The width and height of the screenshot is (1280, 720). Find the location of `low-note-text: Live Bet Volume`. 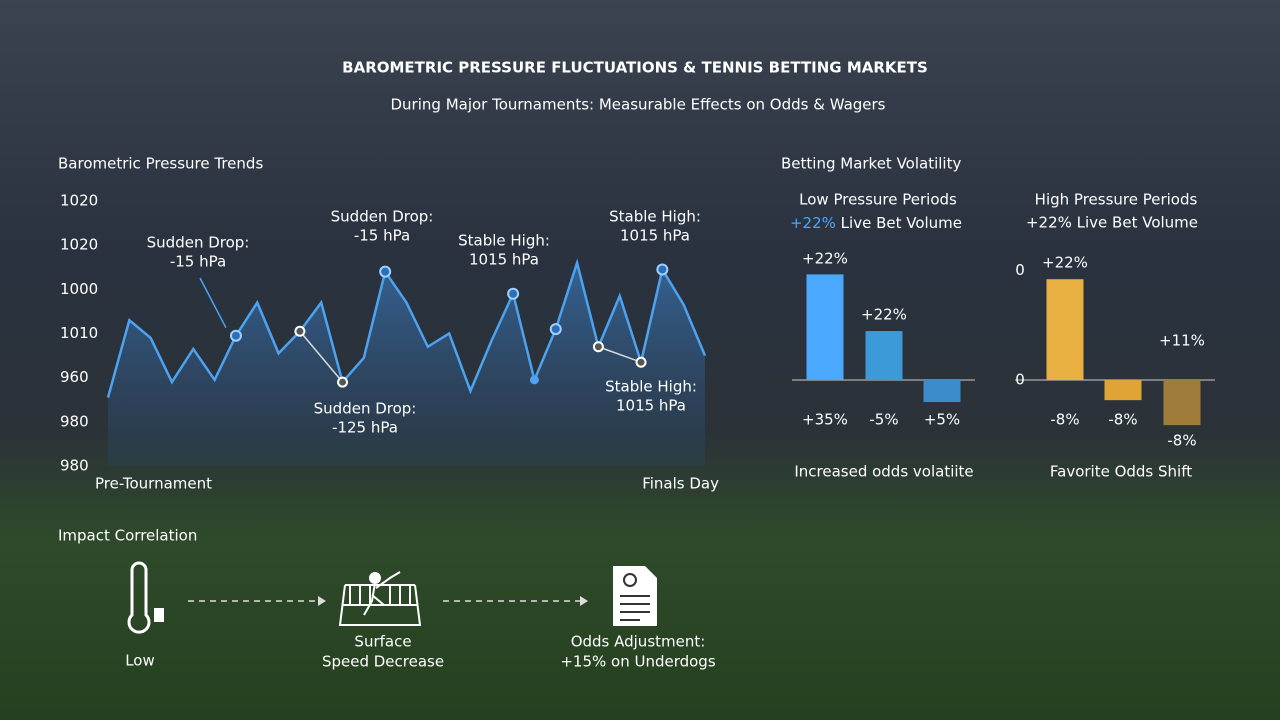

low-note-text: Live Bet Volume is located at coordinates (901, 223).